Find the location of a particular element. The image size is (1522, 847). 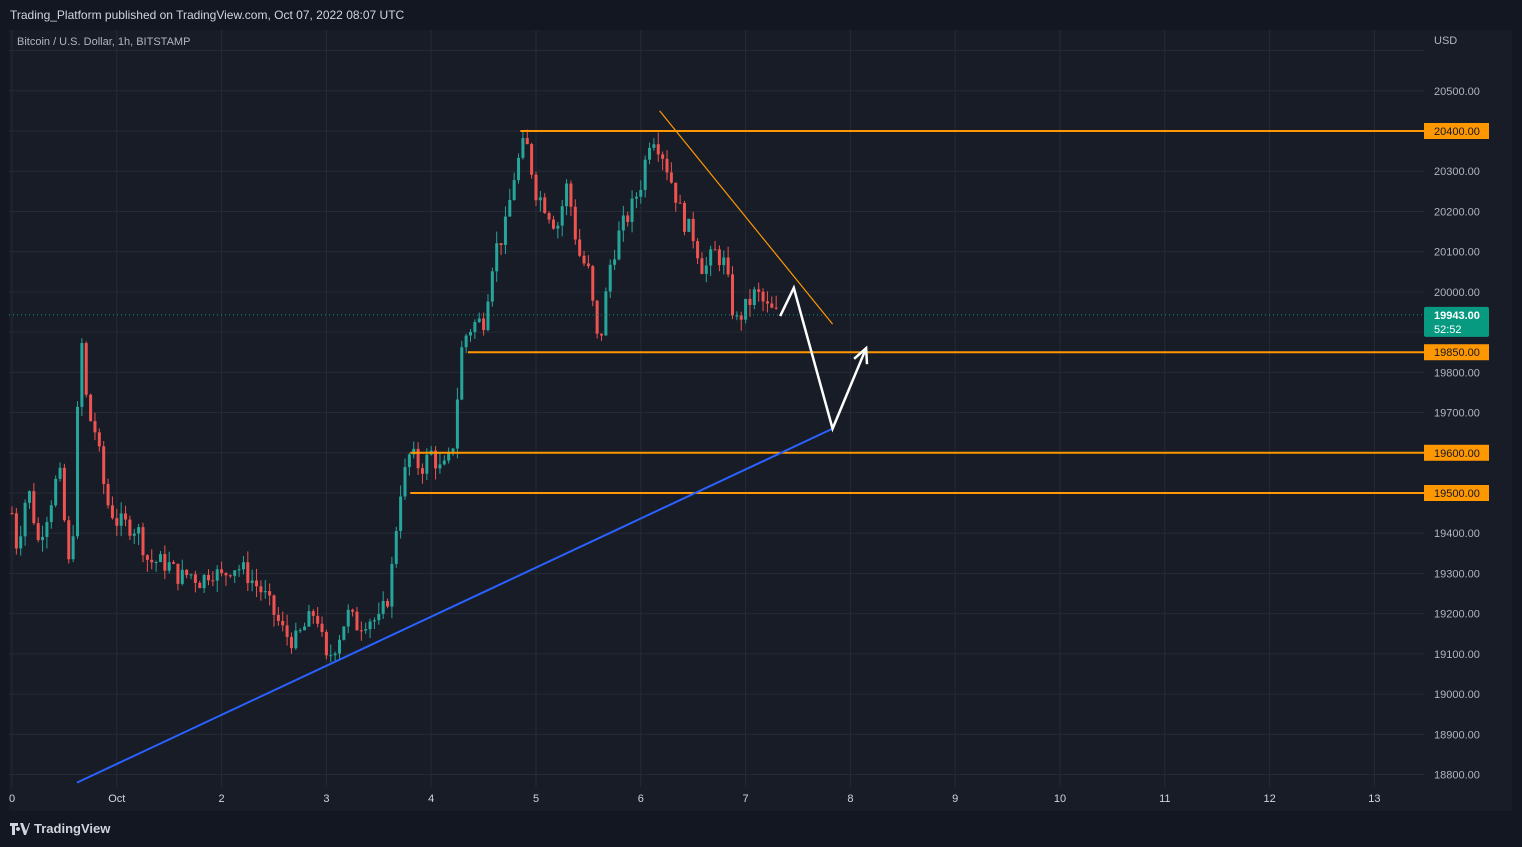

price-tick: 20500.00 is located at coordinates (1457, 92).